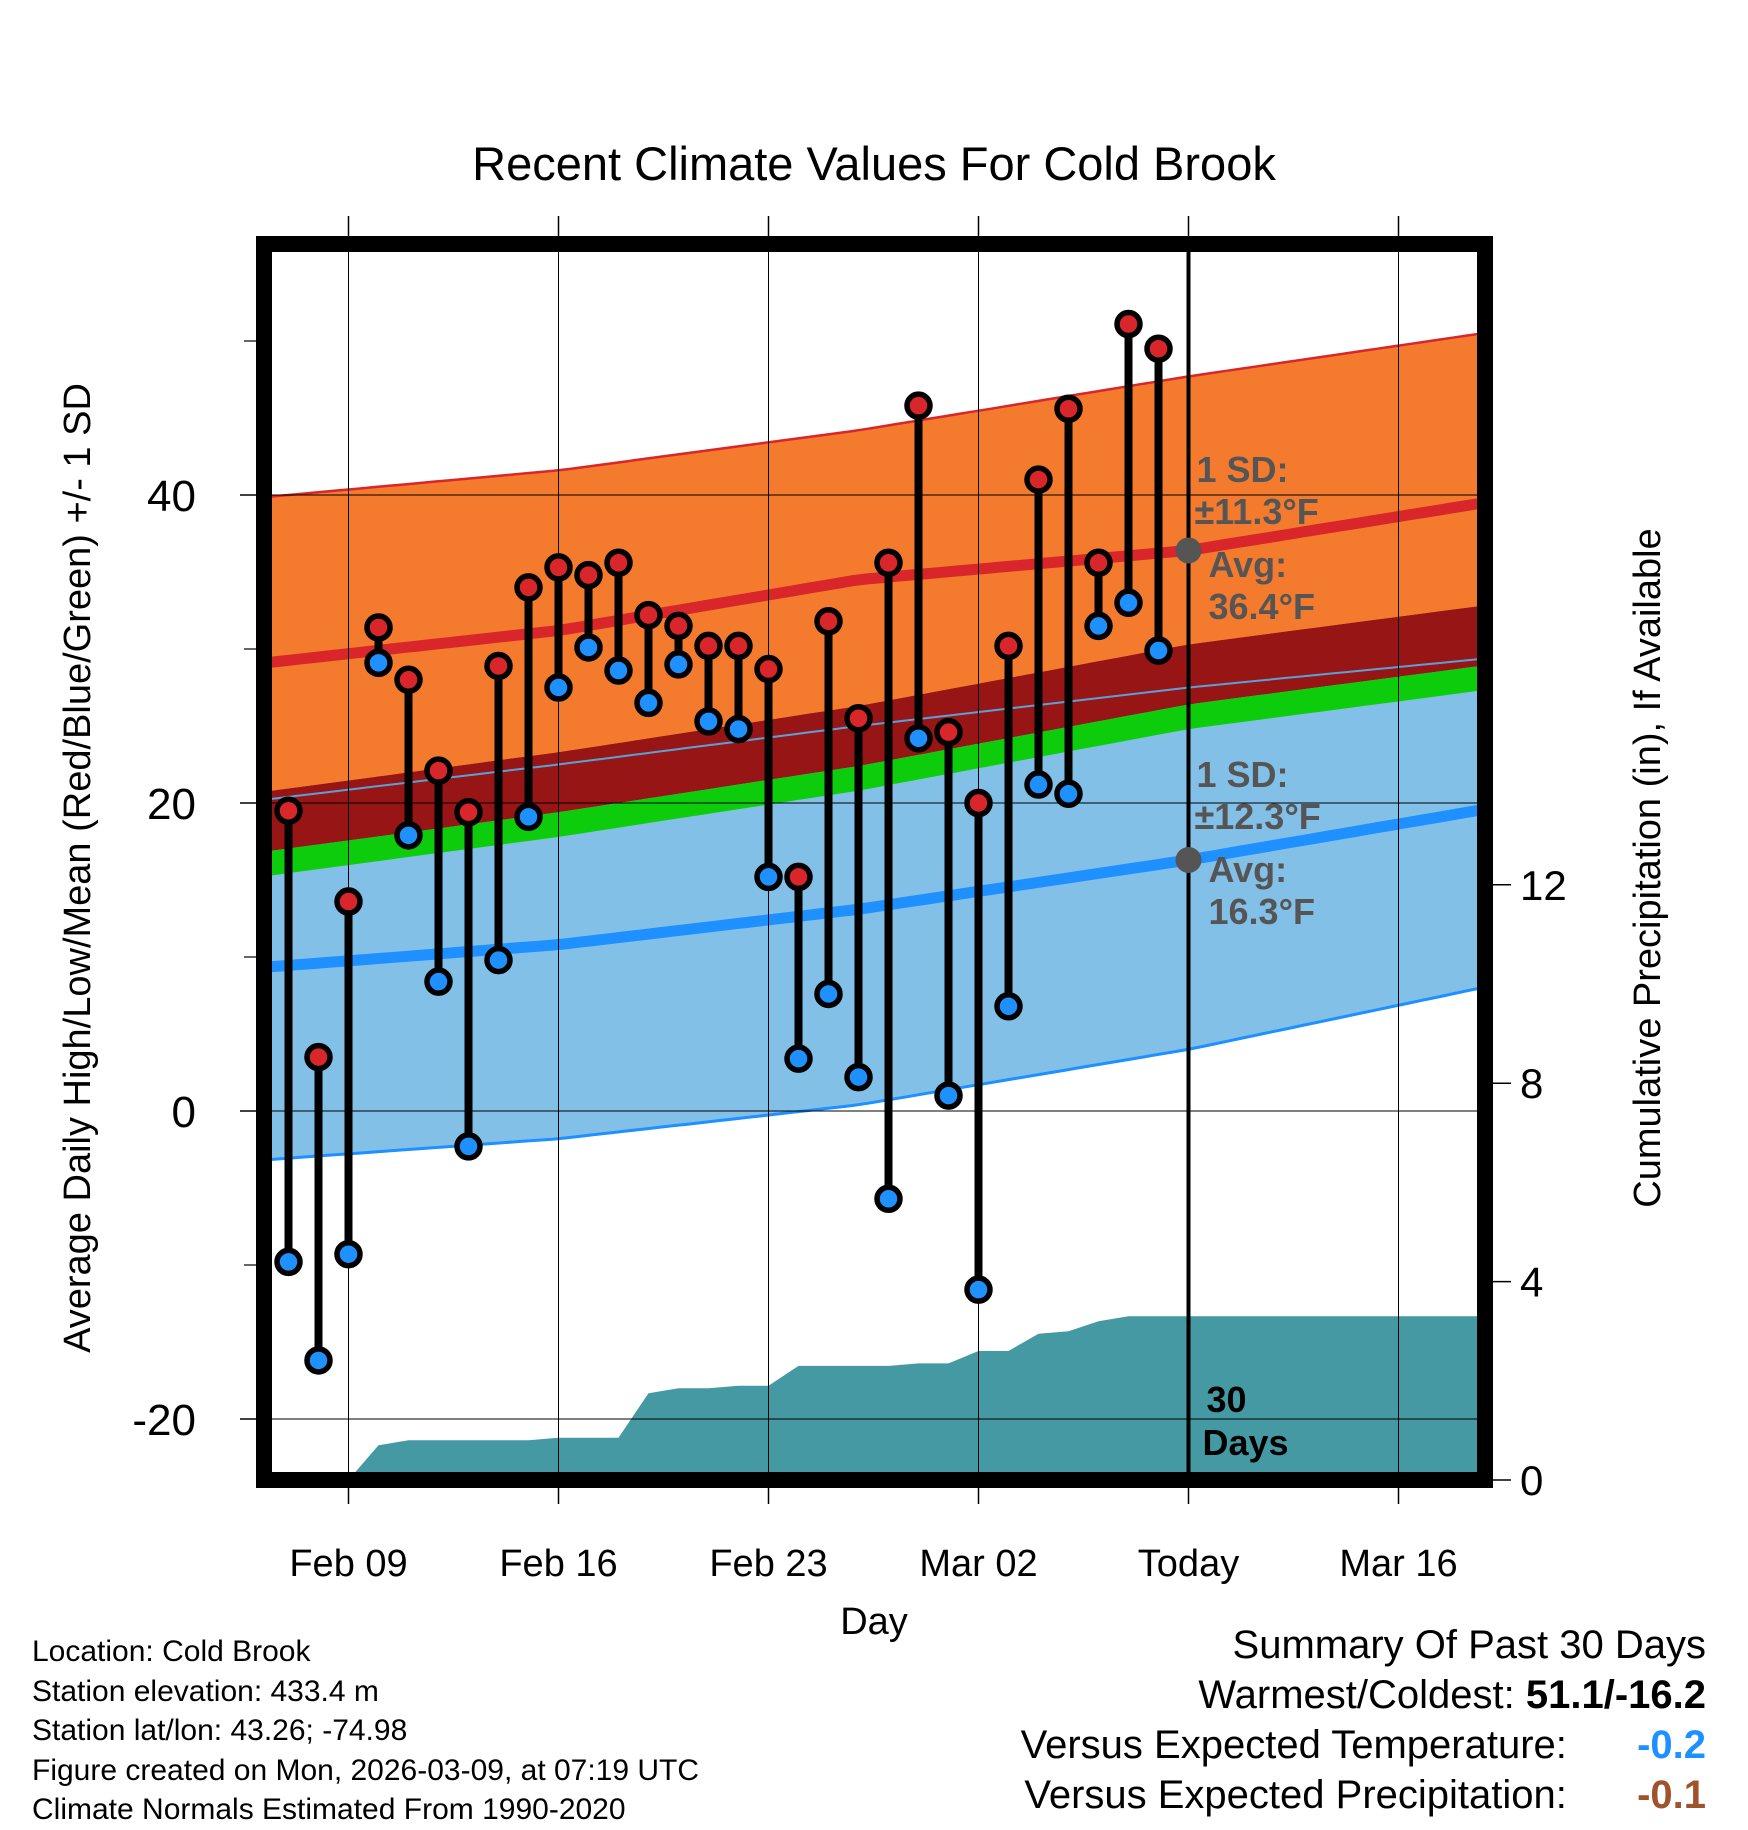  Describe the element at coordinates (1188, 550) in the screenshot. I see `high-avg-marker` at that location.